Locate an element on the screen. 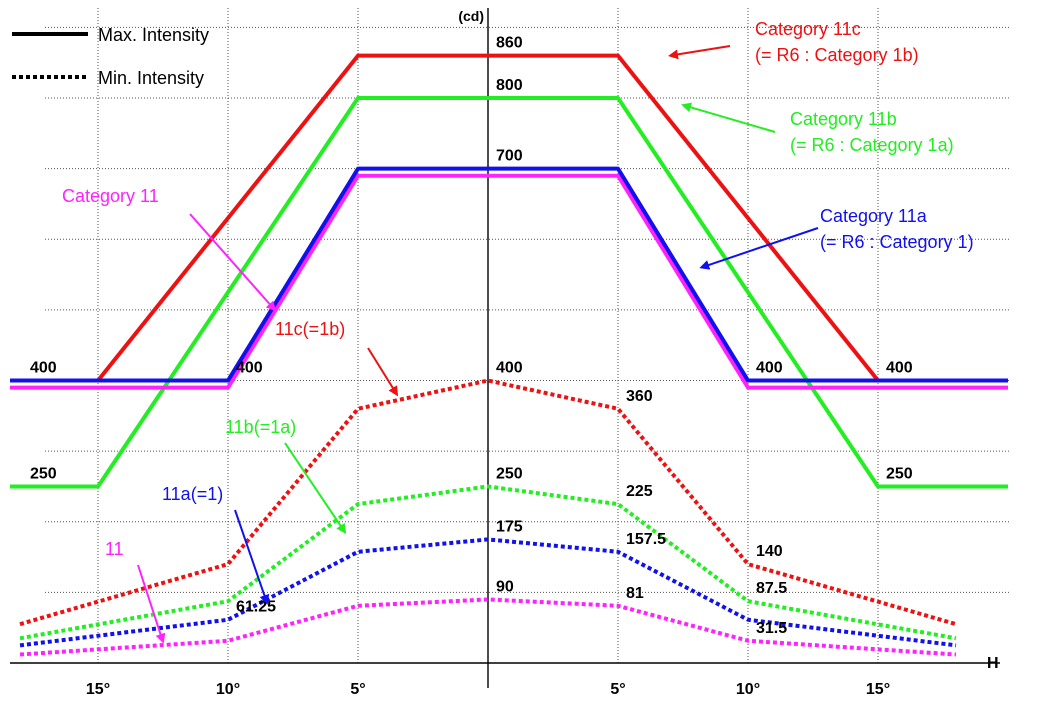 The image size is (1040, 708). annotation-label-0: Category 11c is located at coordinates (808, 29).